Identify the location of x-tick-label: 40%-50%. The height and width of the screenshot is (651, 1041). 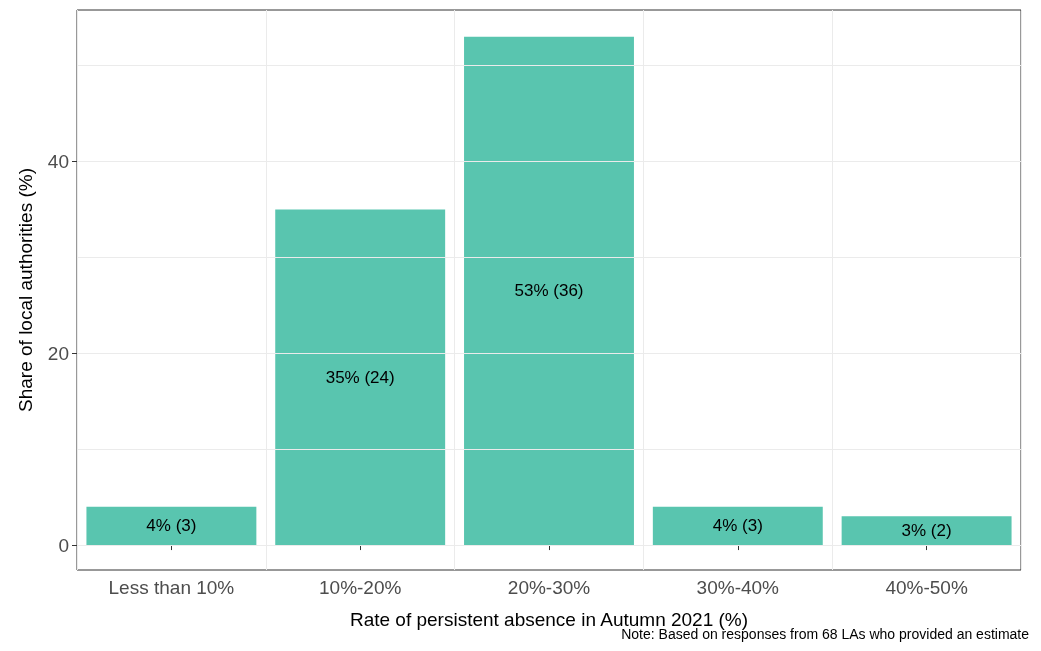
(926, 587).